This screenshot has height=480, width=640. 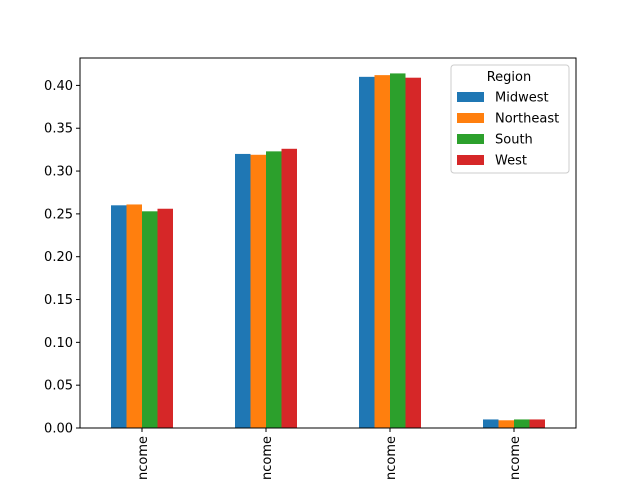 What do you see at coordinates (511, 161) in the screenshot?
I see `legend-label-west: West` at bounding box center [511, 161].